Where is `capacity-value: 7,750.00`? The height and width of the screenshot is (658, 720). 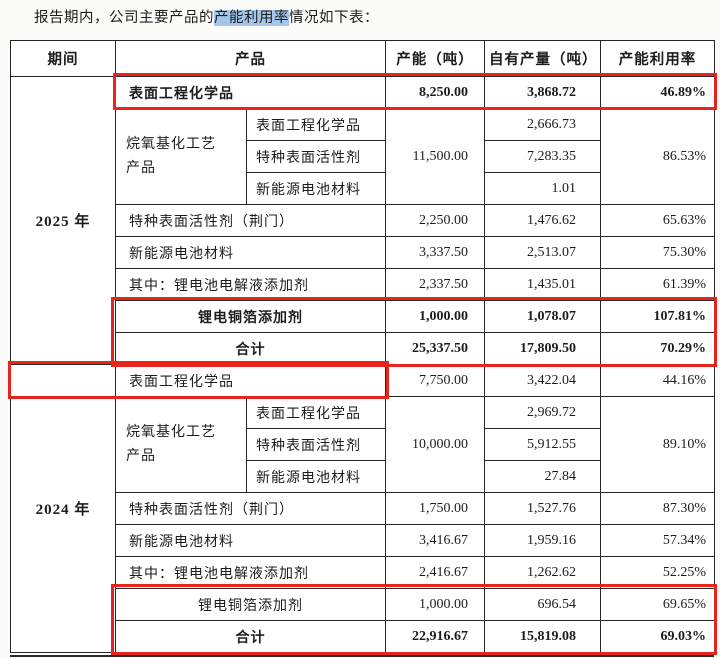
capacity-value: 7,750.00 is located at coordinates (435, 380).